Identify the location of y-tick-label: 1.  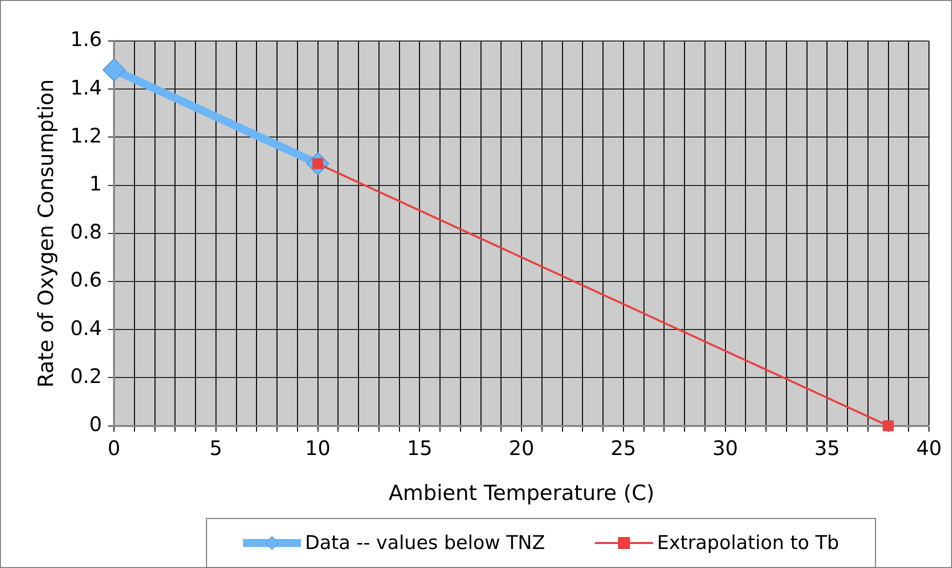
(95, 184).